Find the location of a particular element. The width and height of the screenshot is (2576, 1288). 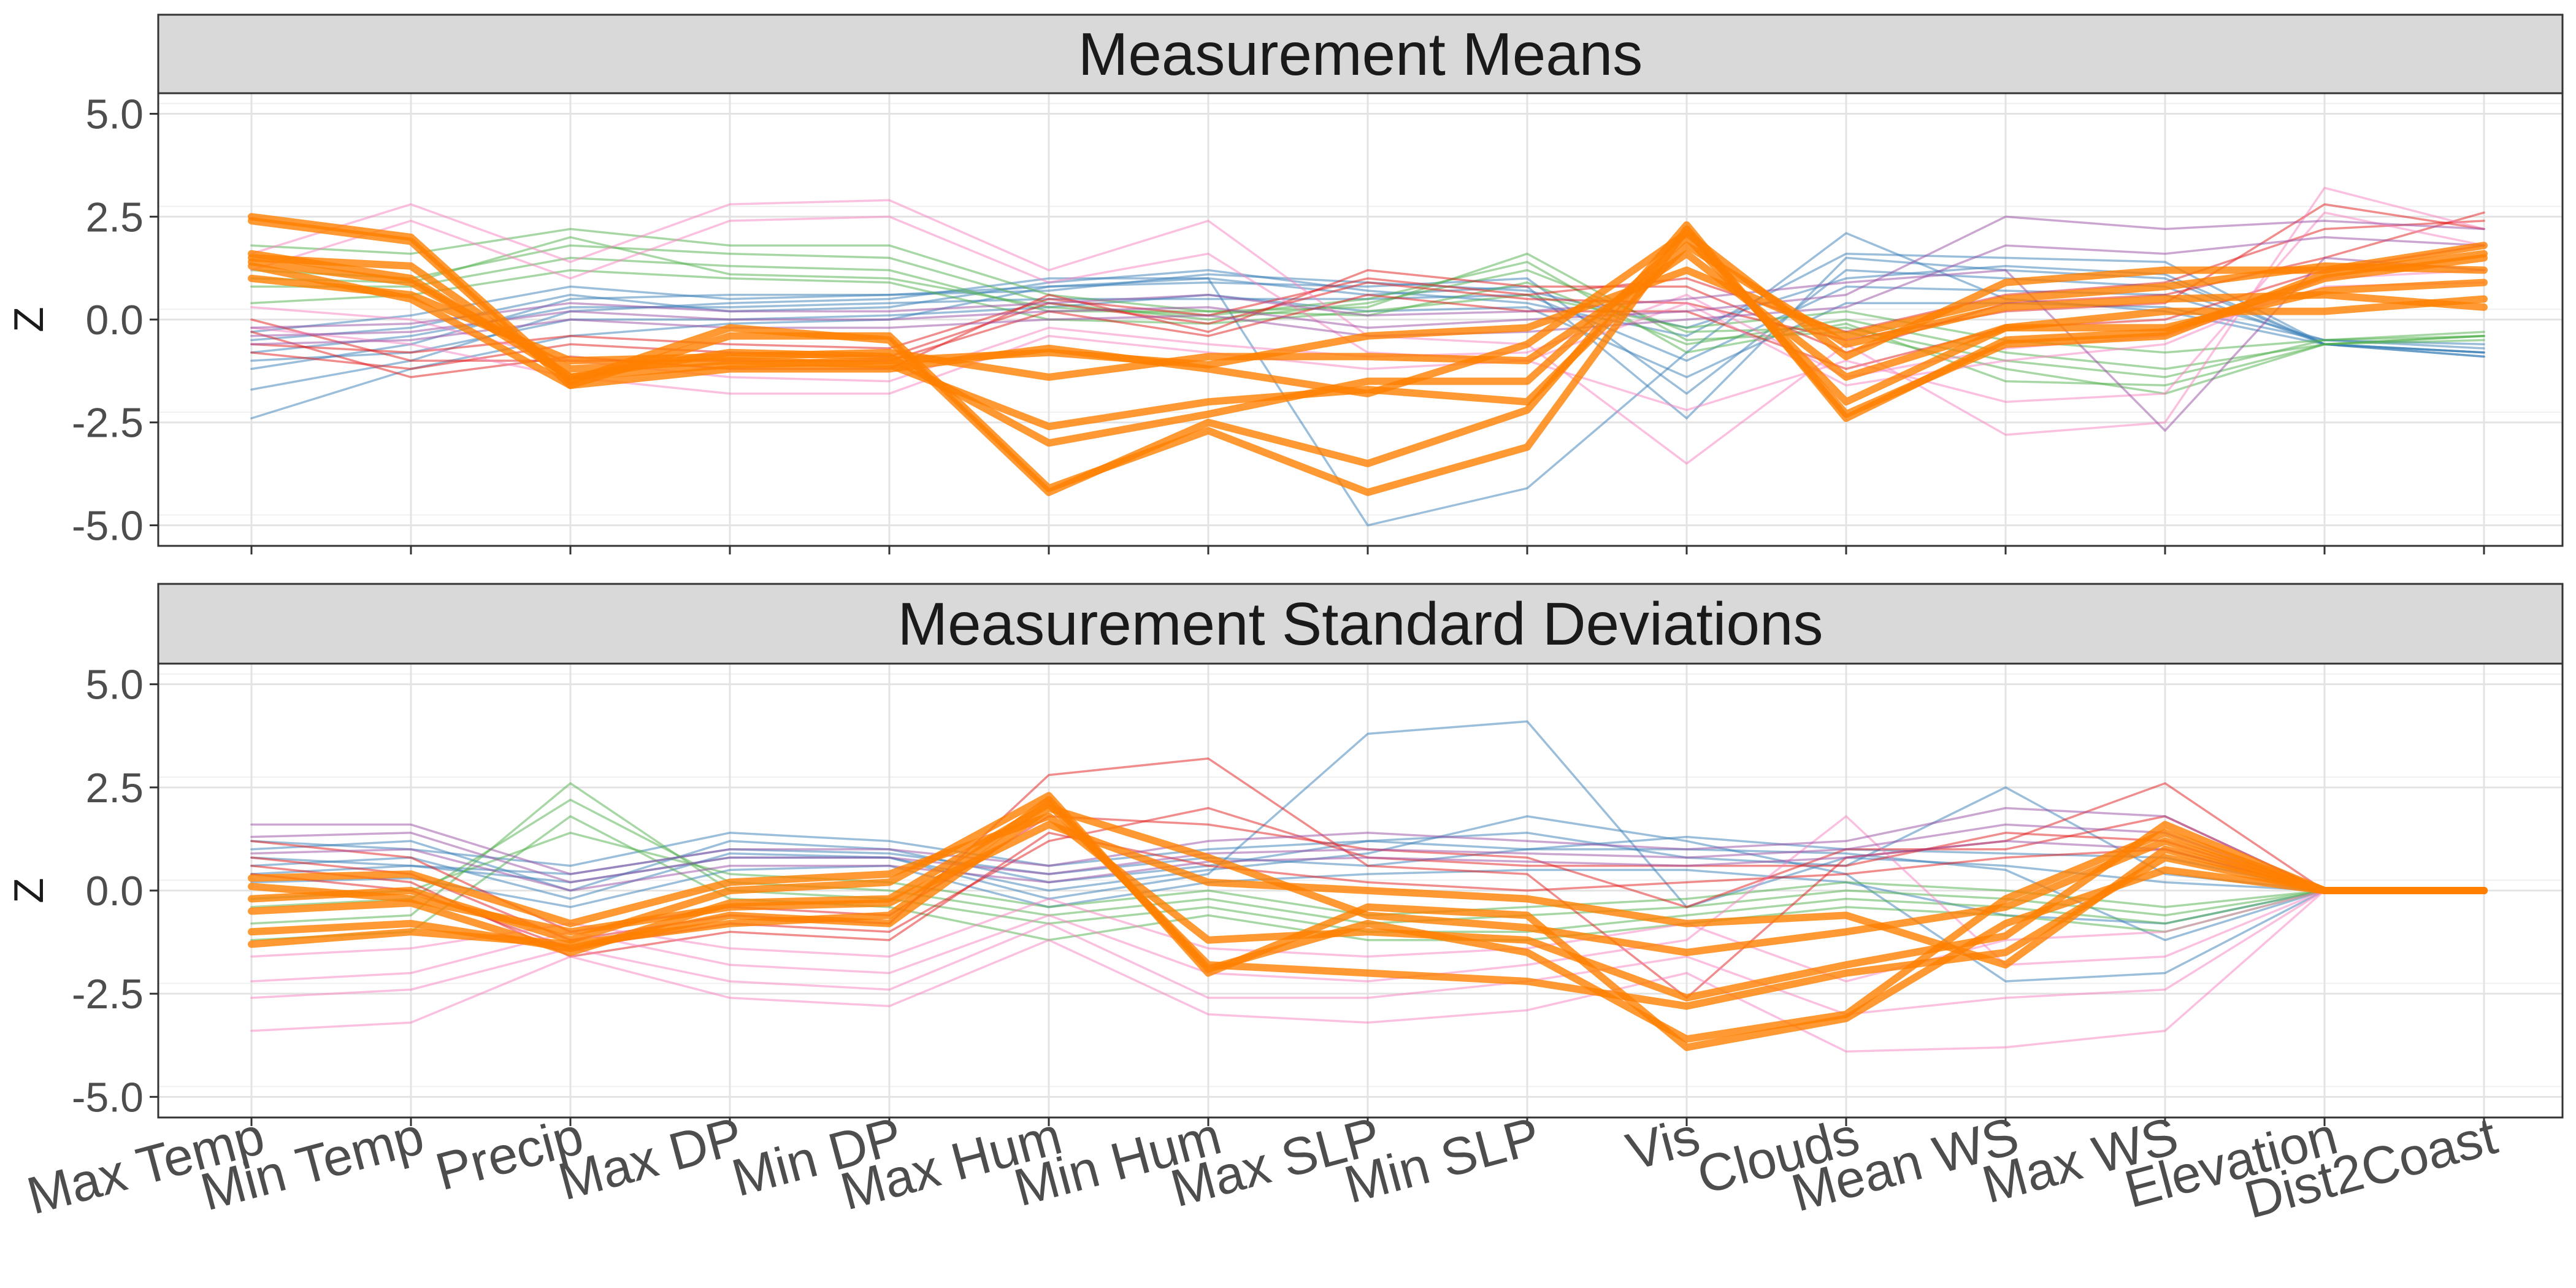

panel-title: Measurement Means is located at coordinates (1360, 54).